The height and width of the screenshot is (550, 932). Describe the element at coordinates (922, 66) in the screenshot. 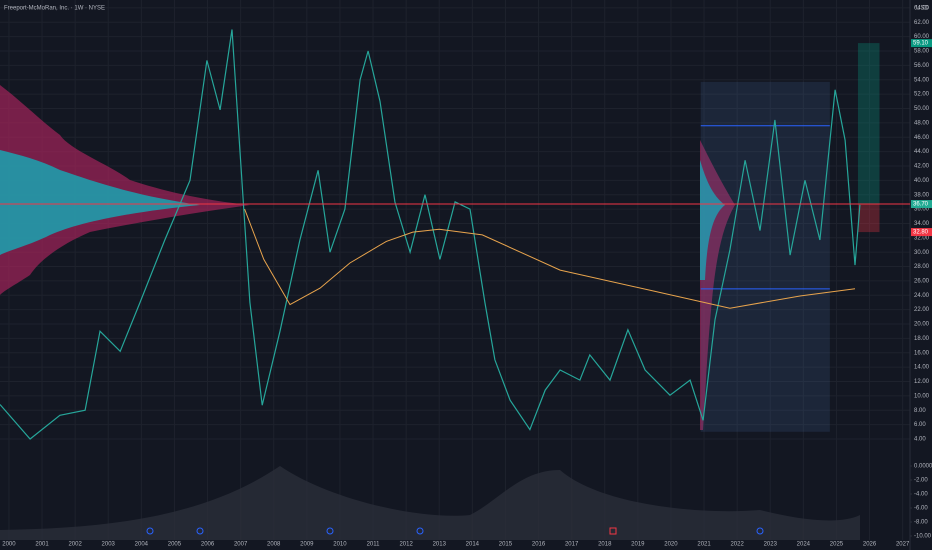

I see `y-tick-label: 56.00` at that location.